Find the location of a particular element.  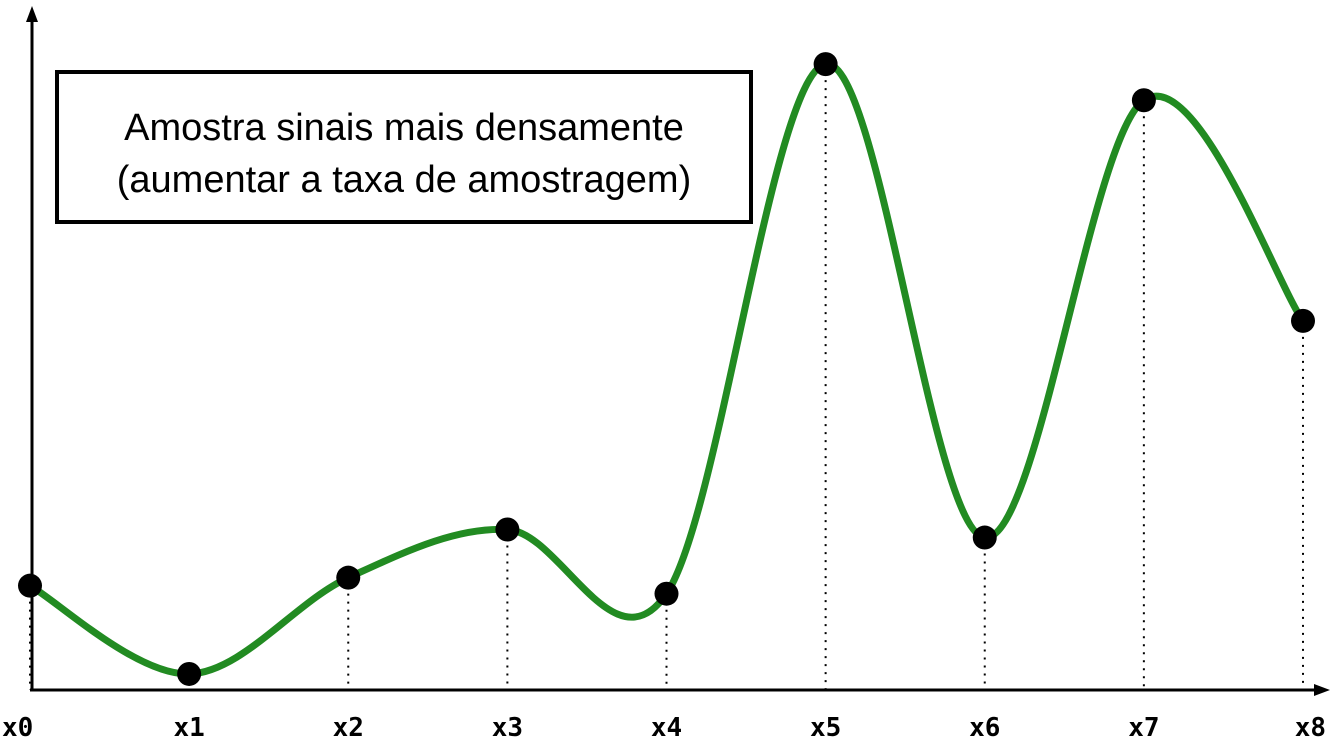

y-axis-arrow-icon is located at coordinates (32, 14).